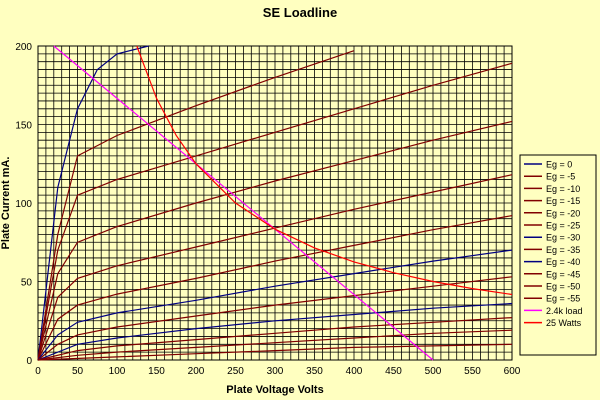  What do you see at coordinates (563, 299) in the screenshot?
I see `legend-label: Eg = -55` at bounding box center [563, 299].